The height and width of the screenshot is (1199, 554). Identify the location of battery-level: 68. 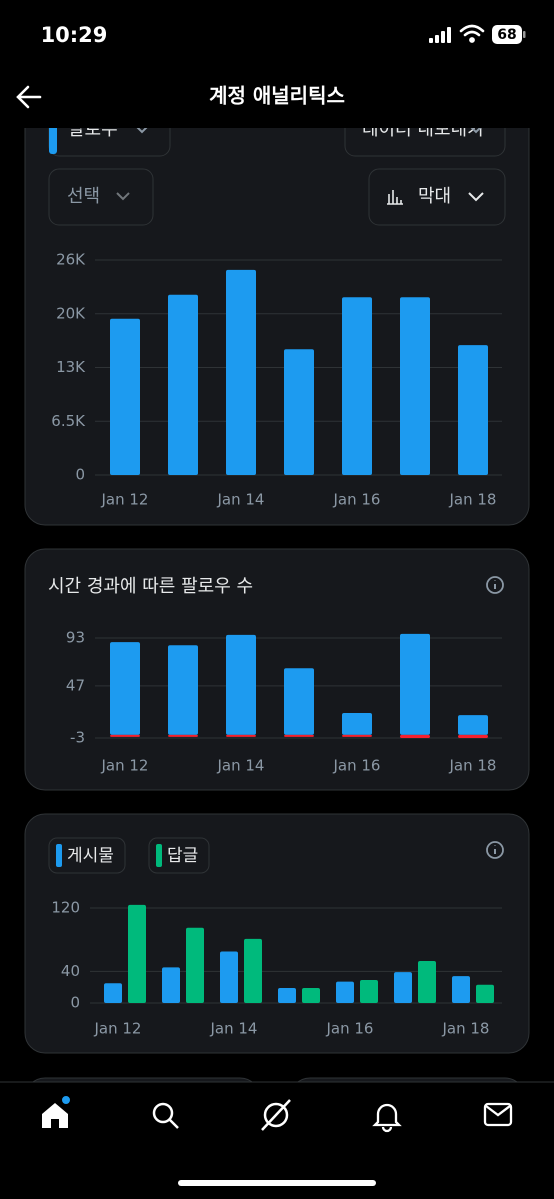
(506, 35).